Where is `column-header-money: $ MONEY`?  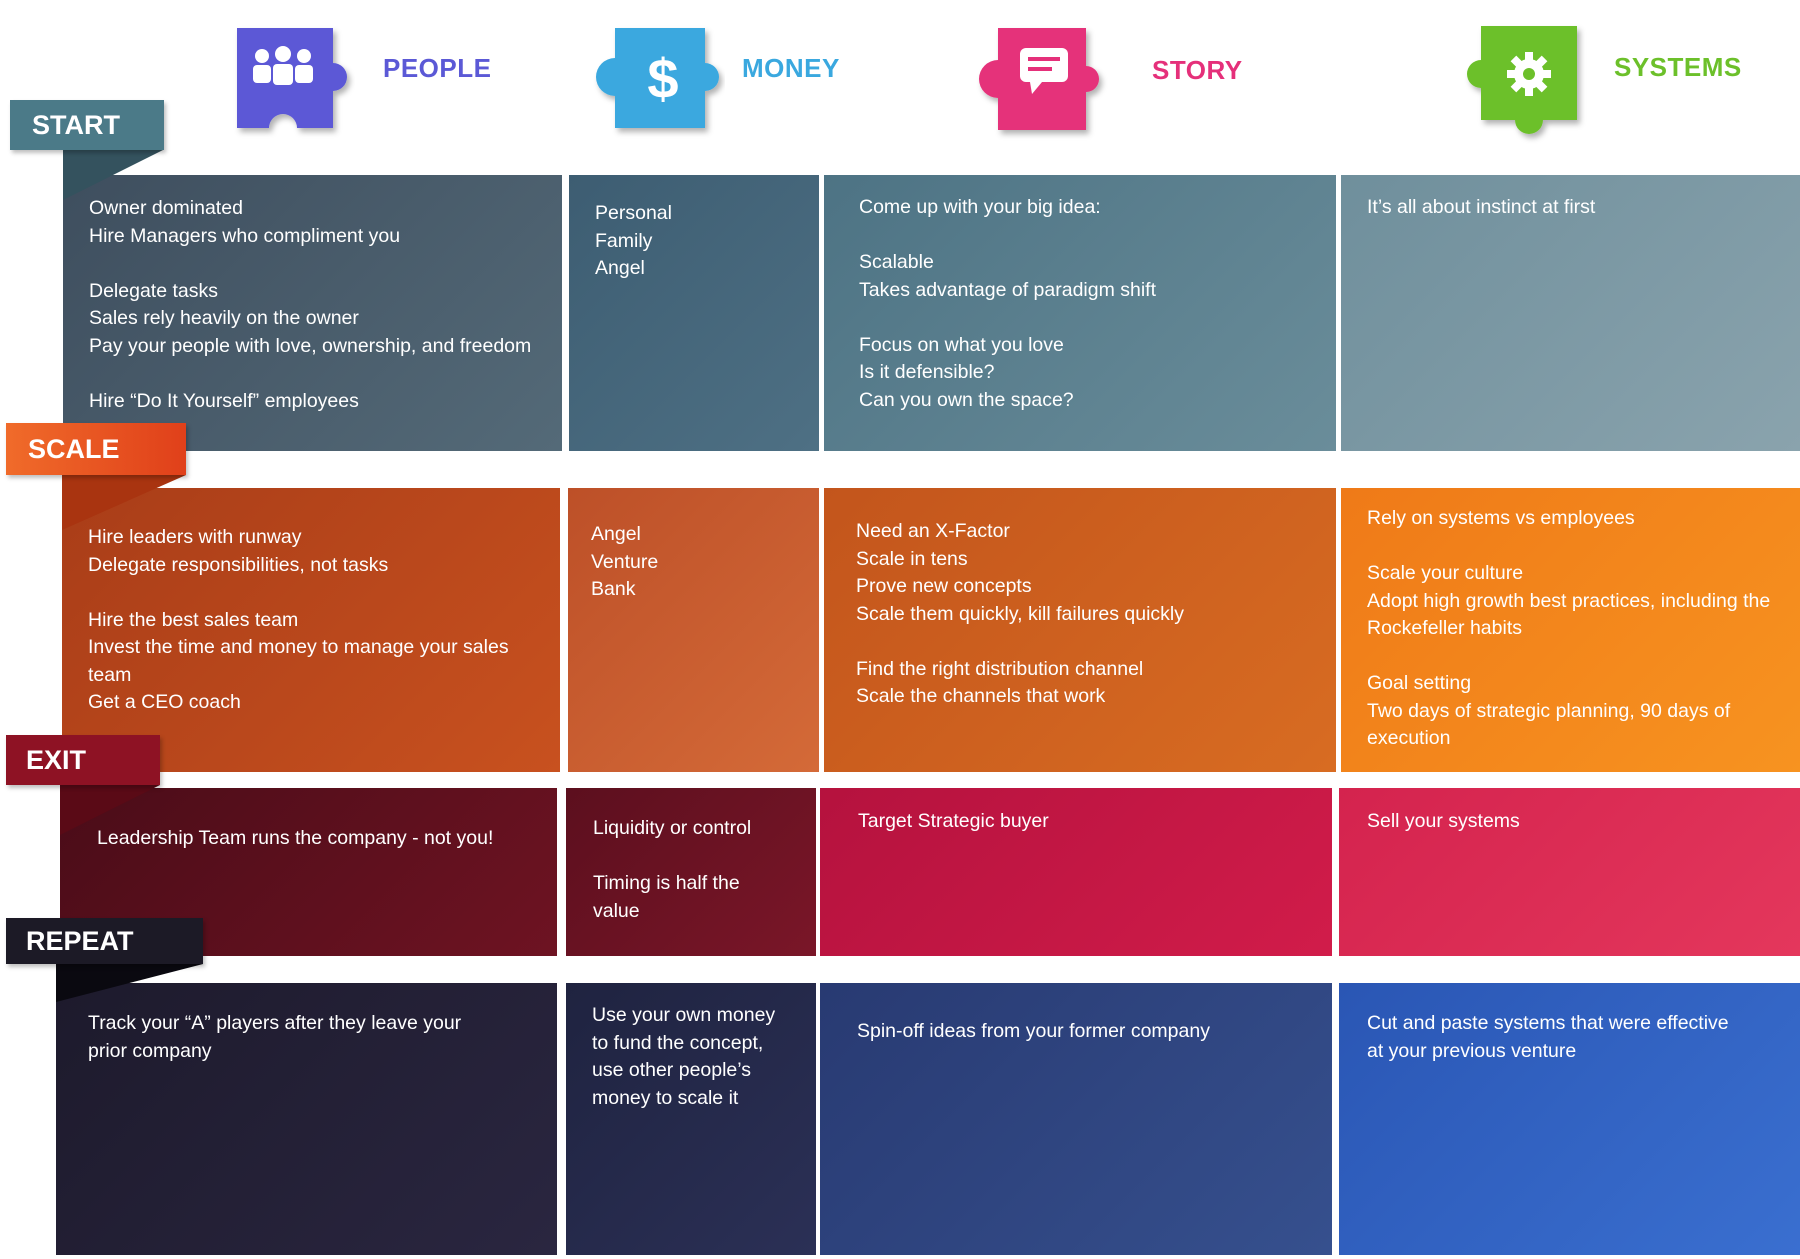
column-header-money: $ MONEY is located at coordinates (715, 80).